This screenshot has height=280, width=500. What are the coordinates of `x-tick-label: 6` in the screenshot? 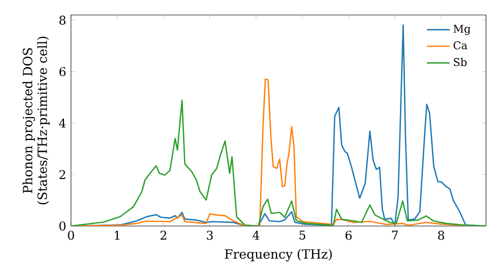 It's located at (349, 235).